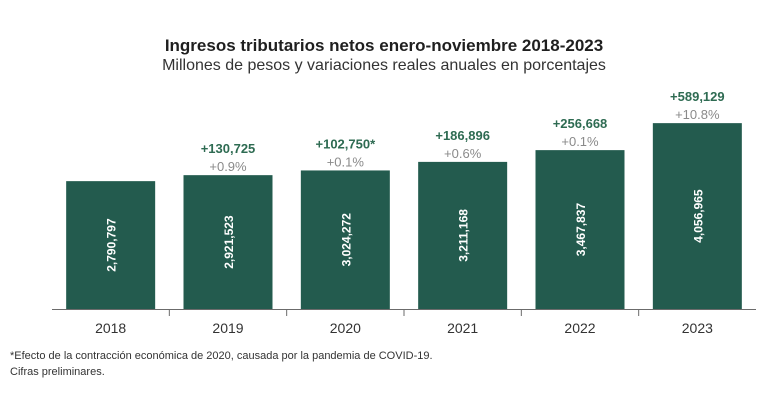 Image resolution: width=768 pixels, height=400 pixels. I want to click on x-tick-label-2023: 2023, so click(697, 328).